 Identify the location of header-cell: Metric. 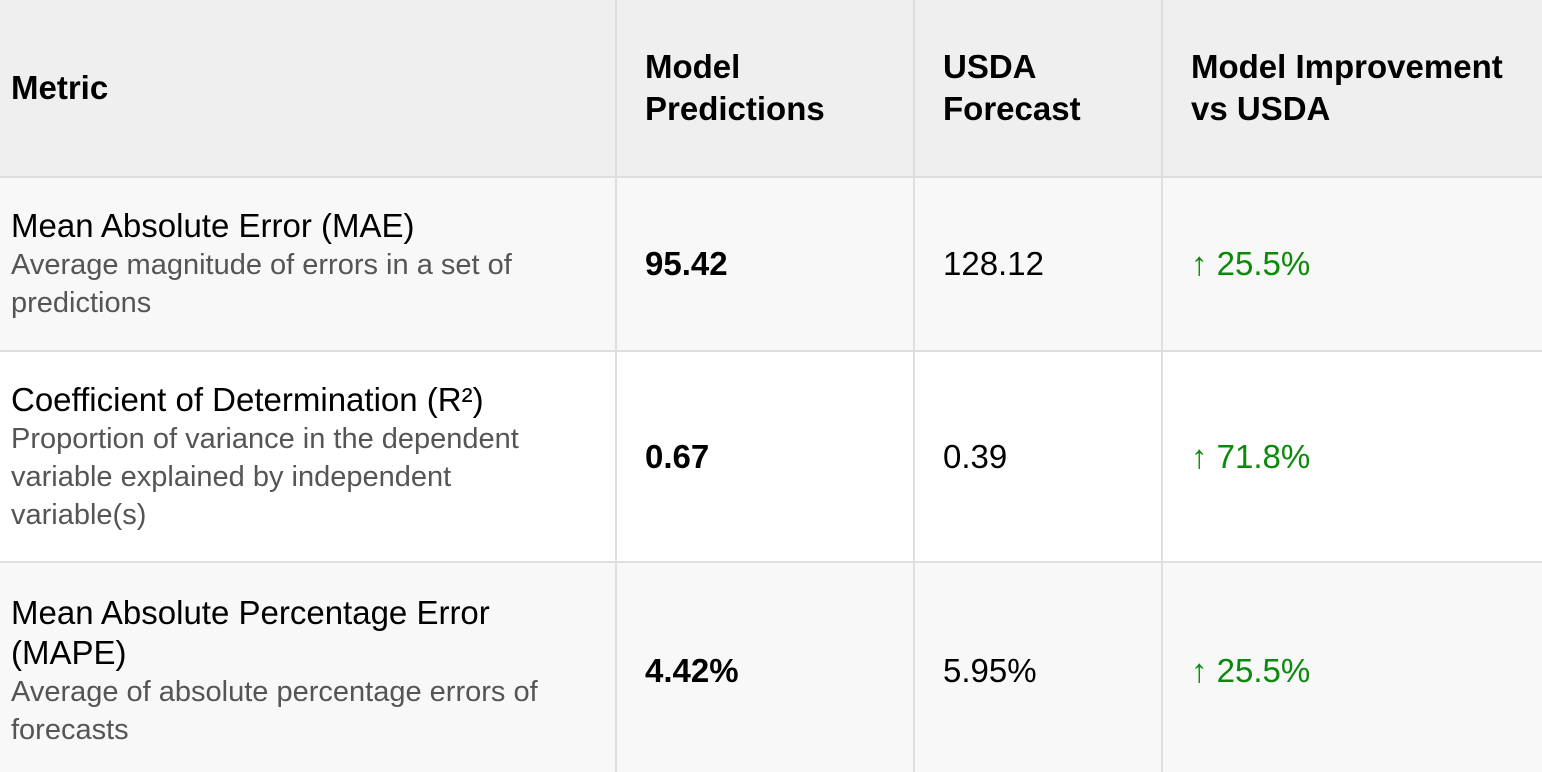
(308, 89).